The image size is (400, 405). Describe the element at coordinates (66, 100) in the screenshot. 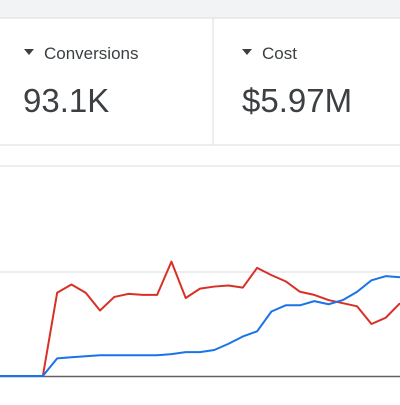

I see `metric-value: 93.1K` at that location.